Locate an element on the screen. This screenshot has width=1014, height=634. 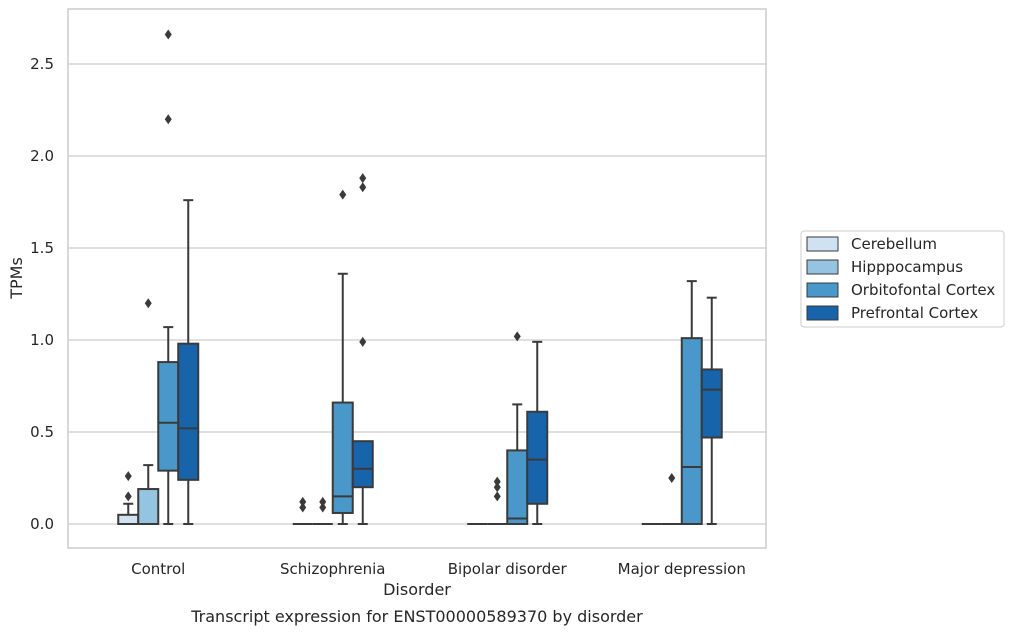
y-tick-label: 0.0 is located at coordinates (42, 524).